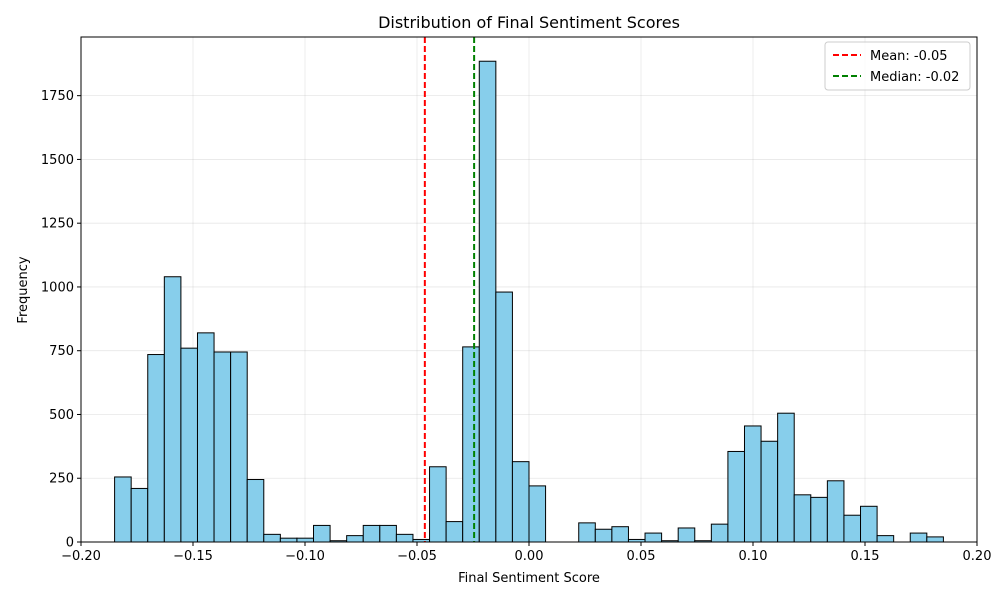  Describe the element at coordinates (529, 22) in the screenshot. I see `chart-title: Distribution of Final Sentiment Scores` at that location.